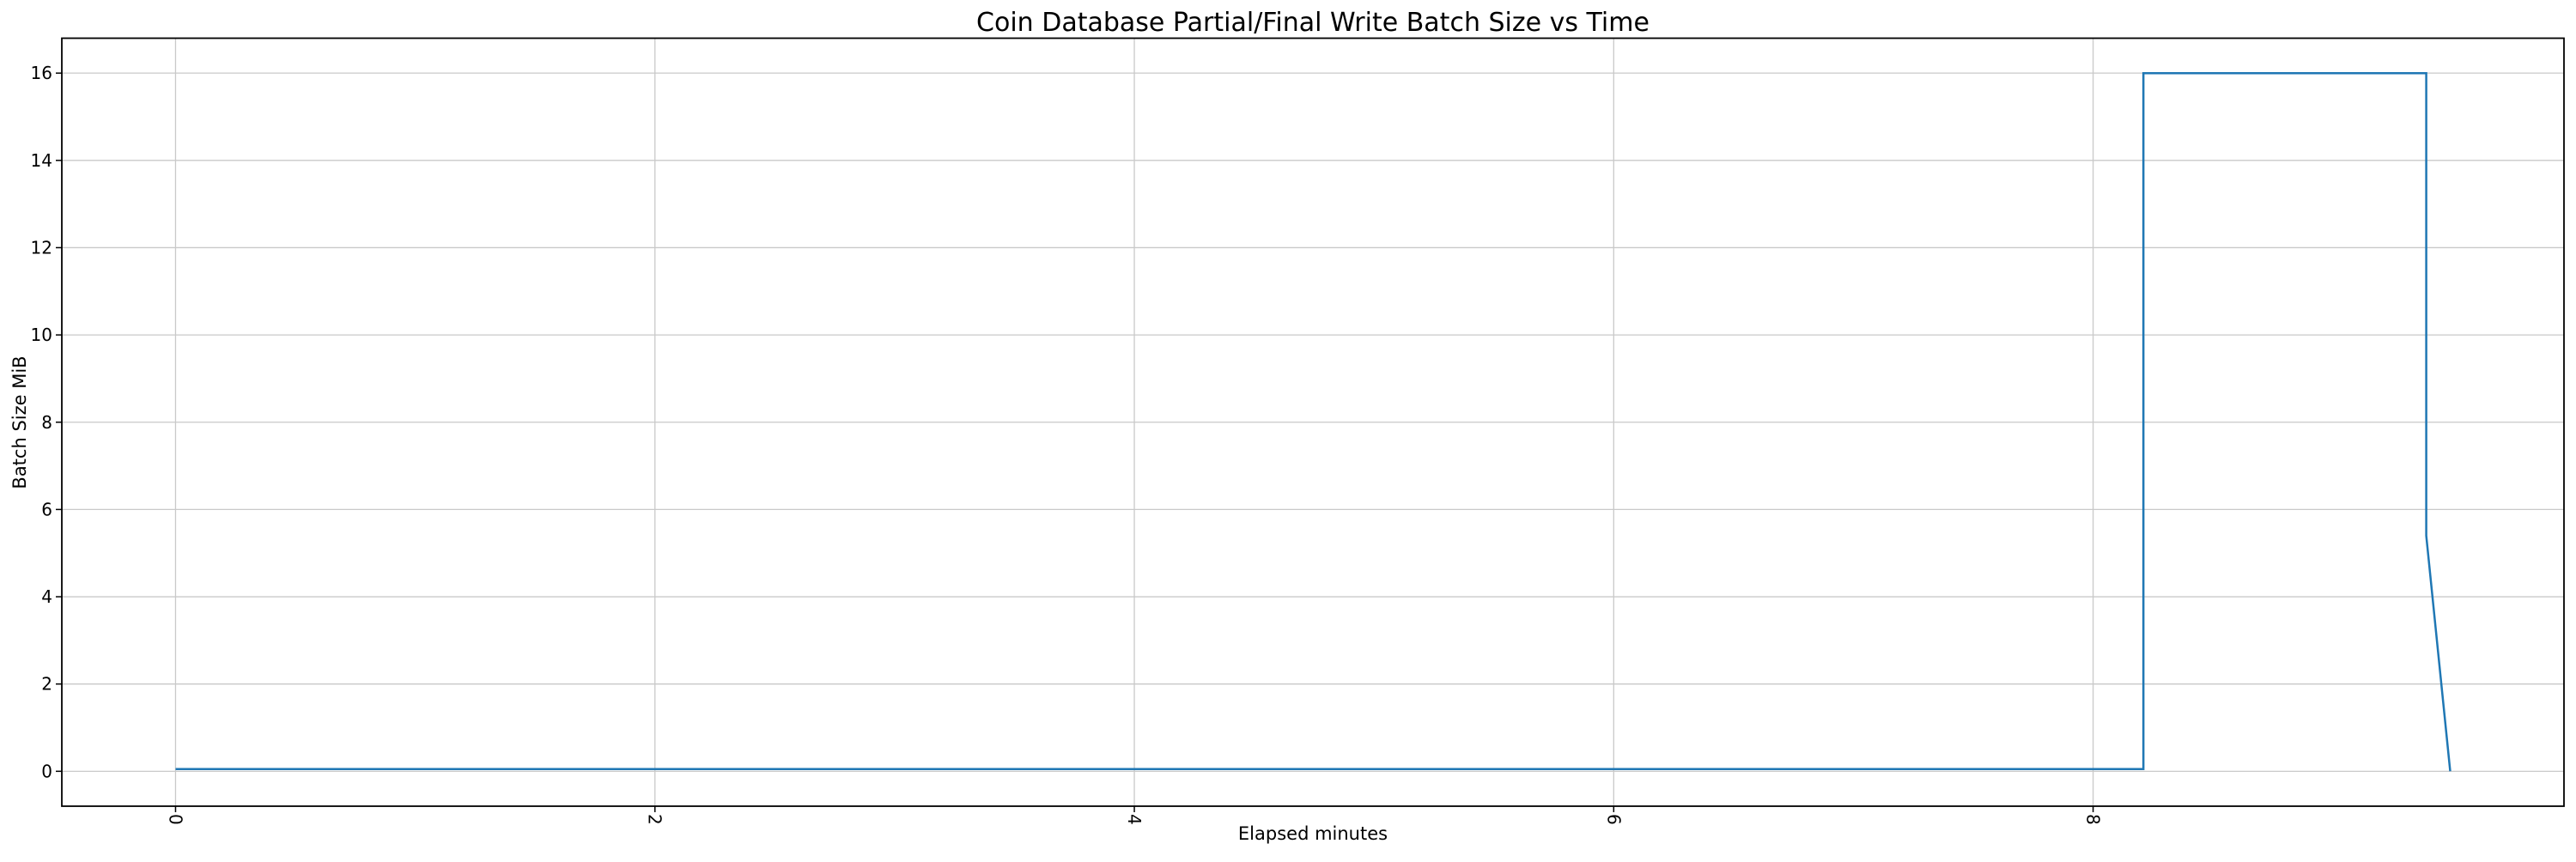 The width and height of the screenshot is (2576, 862). Describe the element at coordinates (41, 335) in the screenshot. I see `y-tick-label: 10` at that location.